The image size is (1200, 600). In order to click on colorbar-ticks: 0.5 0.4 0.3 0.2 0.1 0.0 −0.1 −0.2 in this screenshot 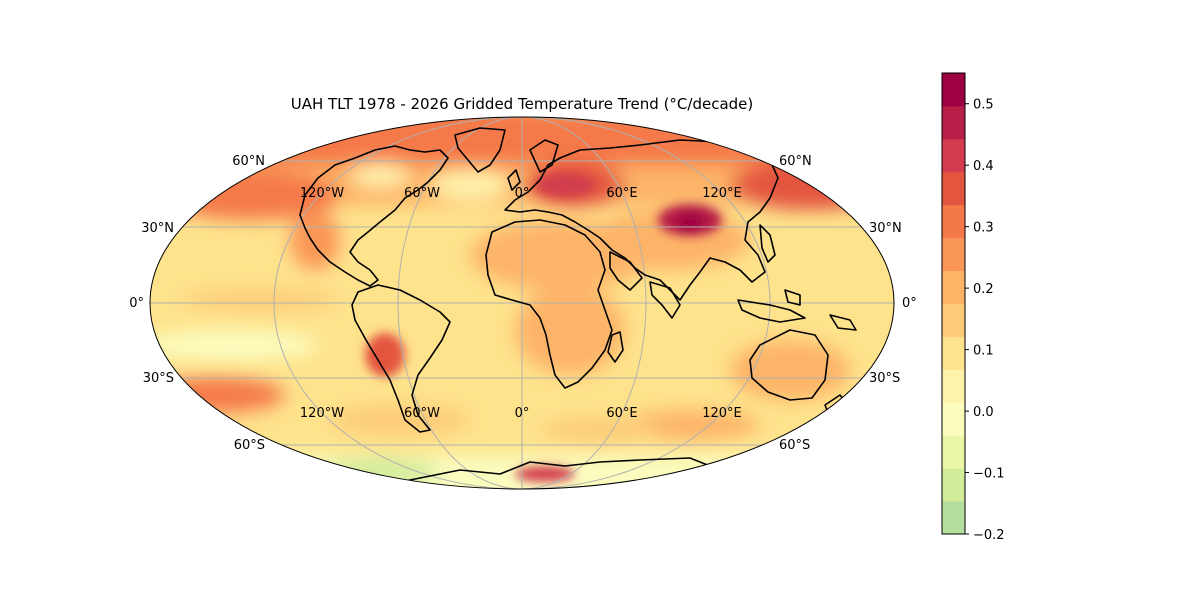, I will do `click(985, 320)`.